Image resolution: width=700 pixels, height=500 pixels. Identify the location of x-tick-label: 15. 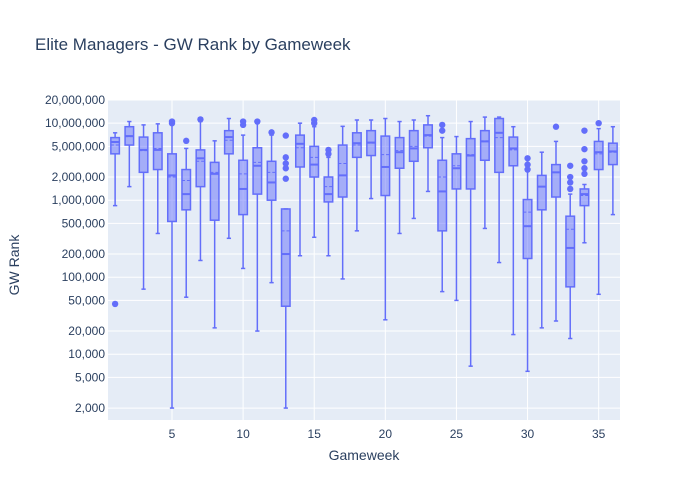
(315, 434).